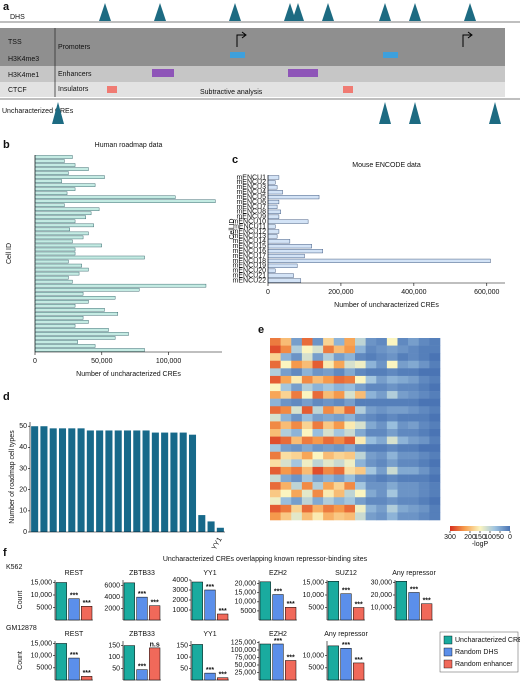  I want to click on x-tick-label: YY1, so click(217, 543).